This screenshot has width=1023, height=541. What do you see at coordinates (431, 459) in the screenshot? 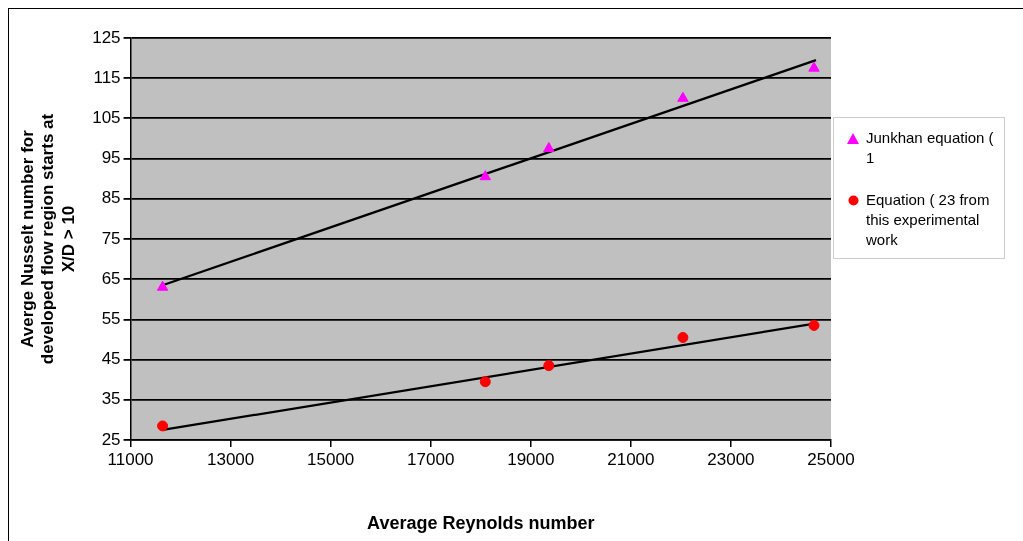
I see `x-tick-label: 17000` at bounding box center [431, 459].